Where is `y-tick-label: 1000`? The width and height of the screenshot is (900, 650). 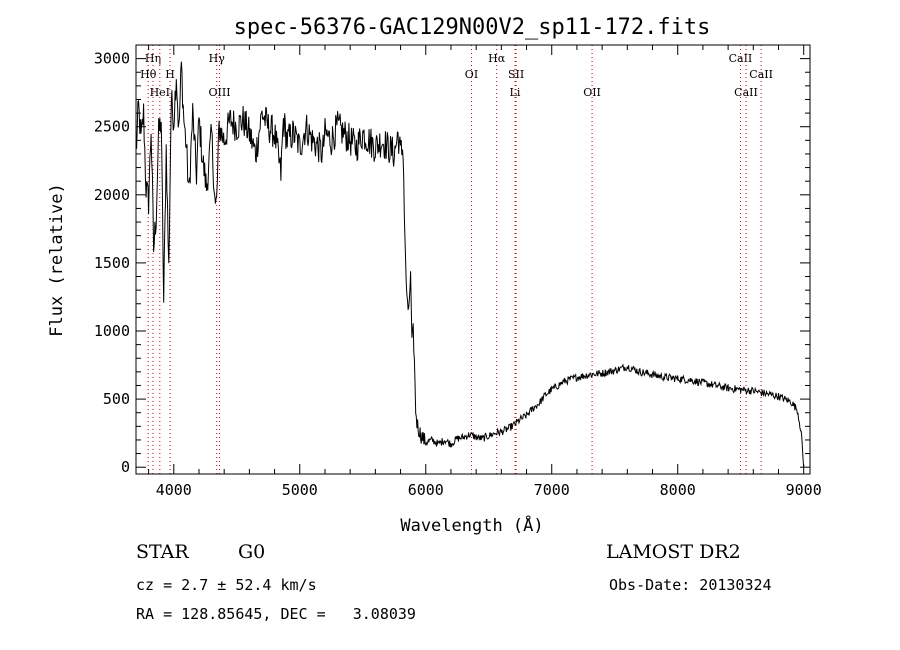
y-tick-label: 1000 is located at coordinates (112, 331).